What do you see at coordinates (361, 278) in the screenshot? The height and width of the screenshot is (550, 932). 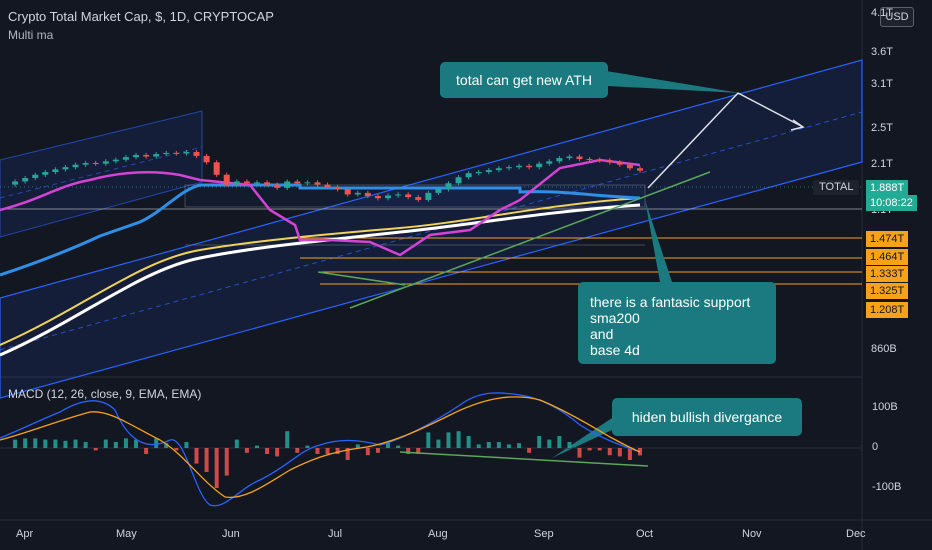 I see `macd-trendline-top` at bounding box center [361, 278].